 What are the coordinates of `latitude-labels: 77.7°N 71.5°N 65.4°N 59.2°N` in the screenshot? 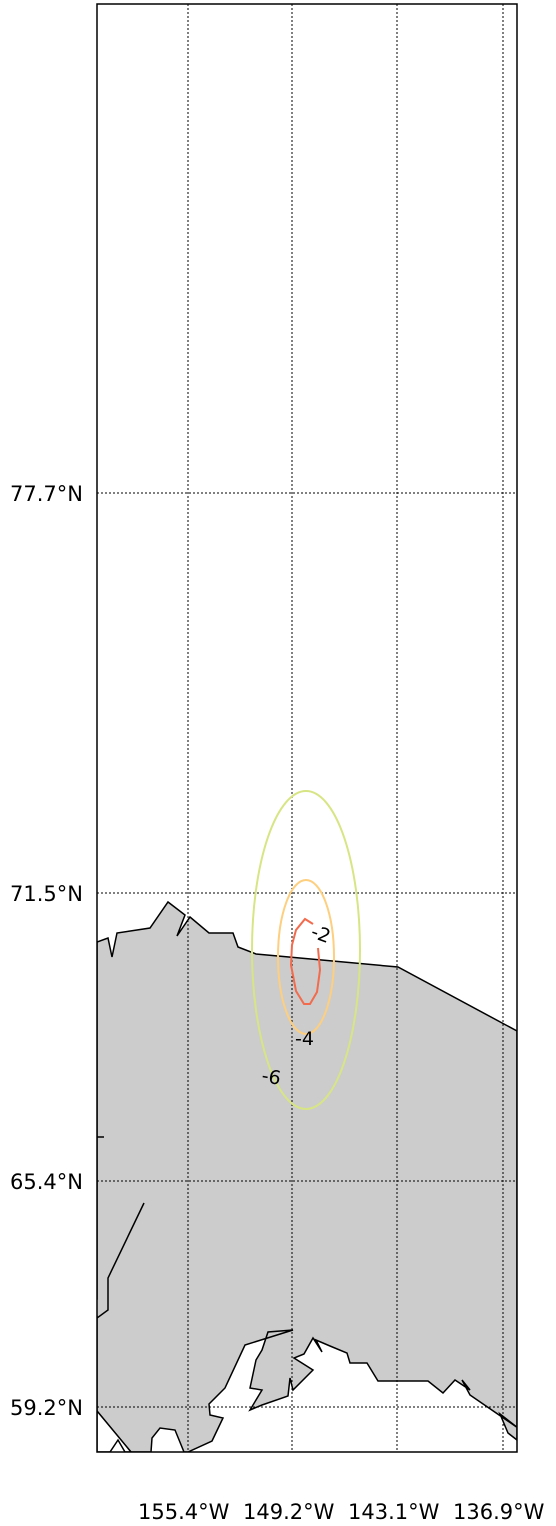 It's located at (46, 951).